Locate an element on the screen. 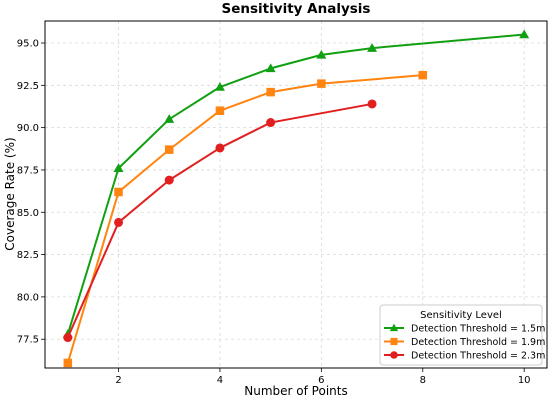 This screenshot has height=400, width=550. legend-title: Sensitivity Level is located at coordinates (461, 315).